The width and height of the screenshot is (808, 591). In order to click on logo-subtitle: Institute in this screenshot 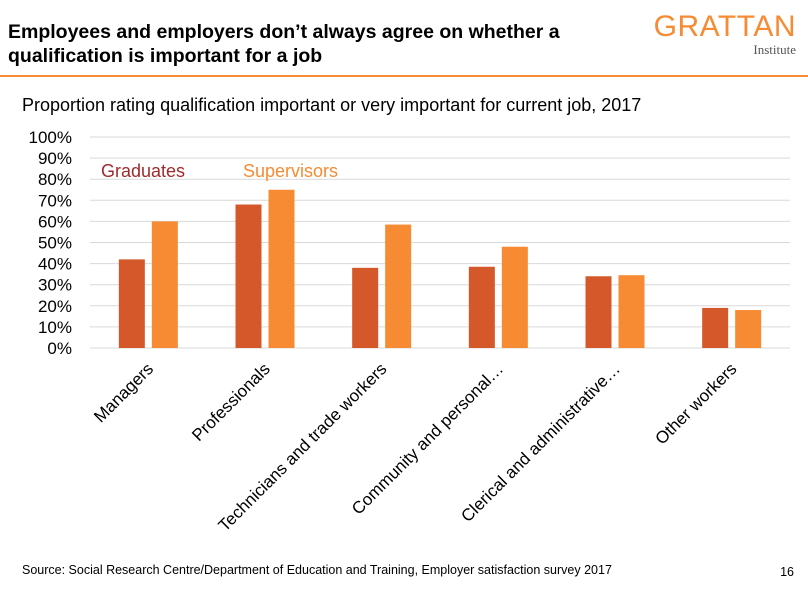, I will do `click(774, 49)`.